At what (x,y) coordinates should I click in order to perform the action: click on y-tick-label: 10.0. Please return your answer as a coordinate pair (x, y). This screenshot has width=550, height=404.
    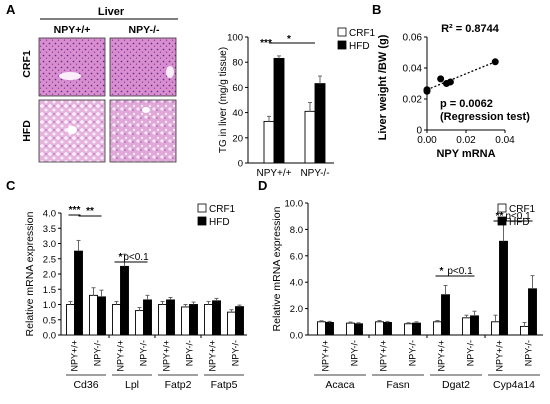
    Looking at the image, I should click on (294, 204).